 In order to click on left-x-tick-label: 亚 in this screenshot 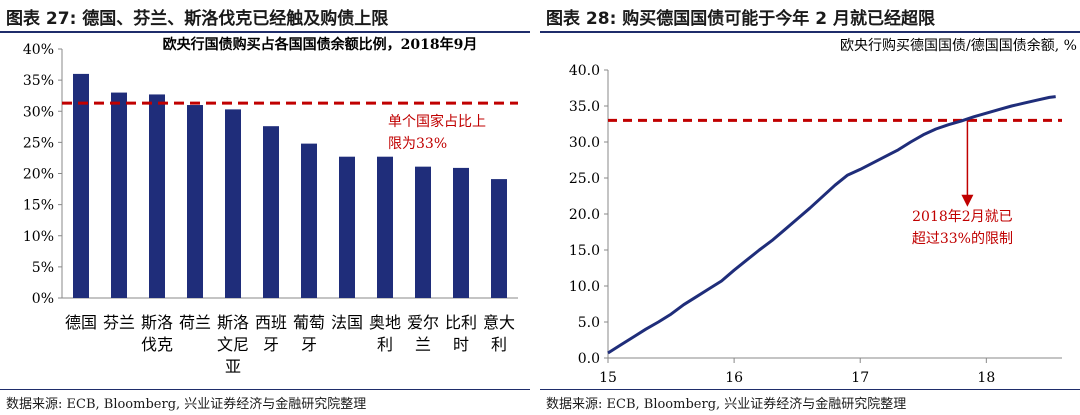, I will do `click(233, 366)`.